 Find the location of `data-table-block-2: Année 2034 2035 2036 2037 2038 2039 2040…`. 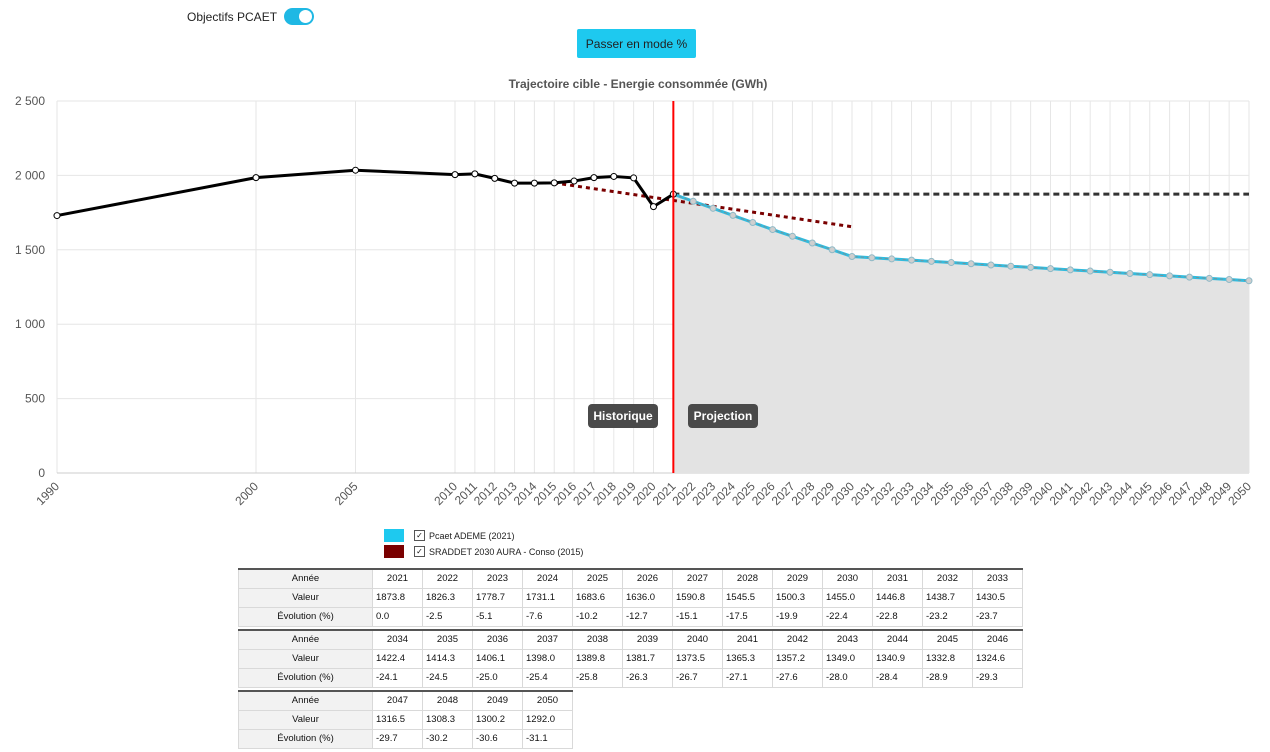

data-table-block-2: Année 2034 2035 2036 2037 2038 2039 2040… is located at coordinates (630, 658).